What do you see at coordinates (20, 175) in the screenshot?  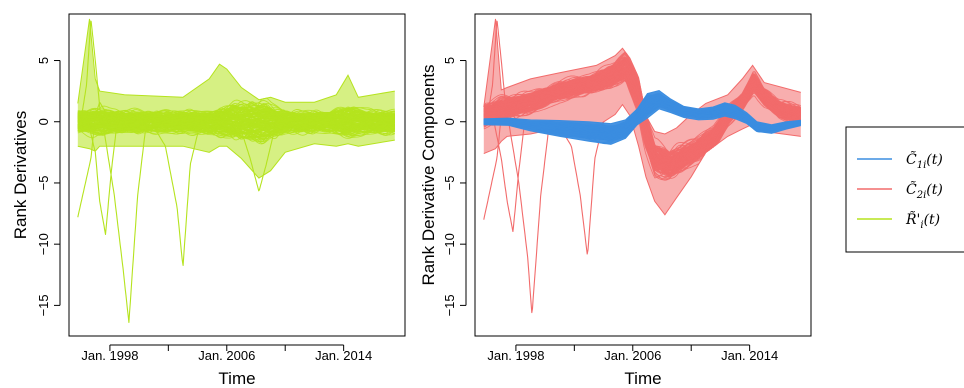 I see `y-axis-title-left: Rank Derivatives` at bounding box center [20, 175].